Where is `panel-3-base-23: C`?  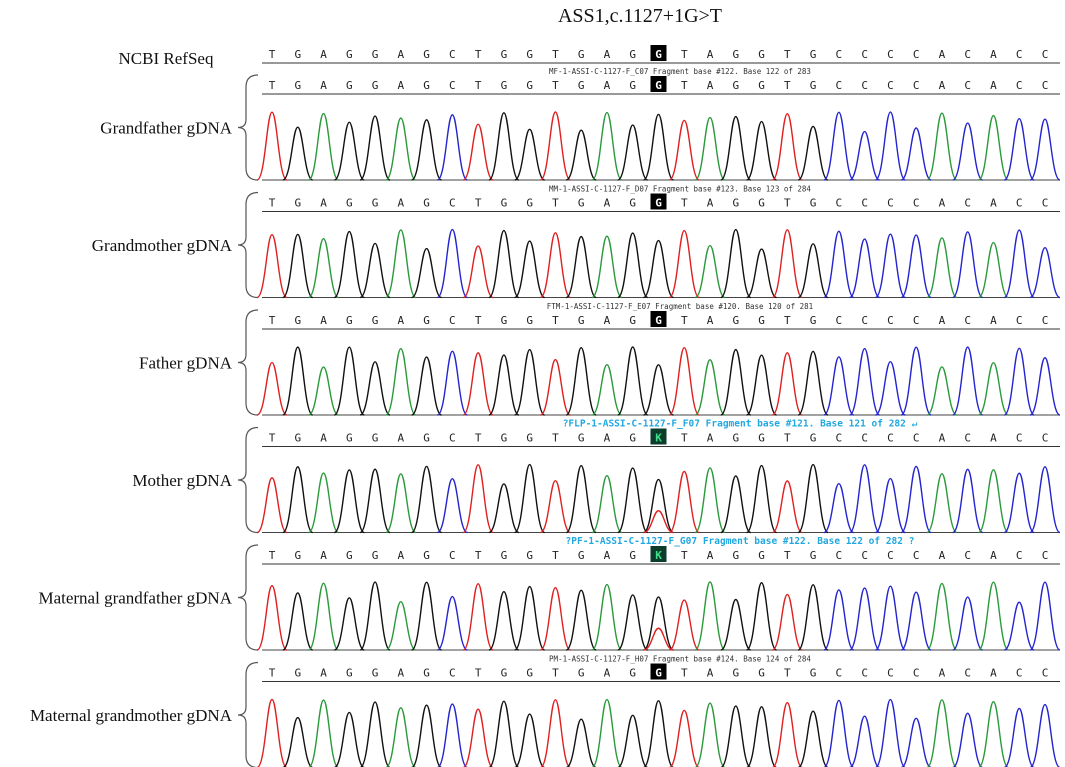 panel-3-base-23: C is located at coordinates (839, 320).